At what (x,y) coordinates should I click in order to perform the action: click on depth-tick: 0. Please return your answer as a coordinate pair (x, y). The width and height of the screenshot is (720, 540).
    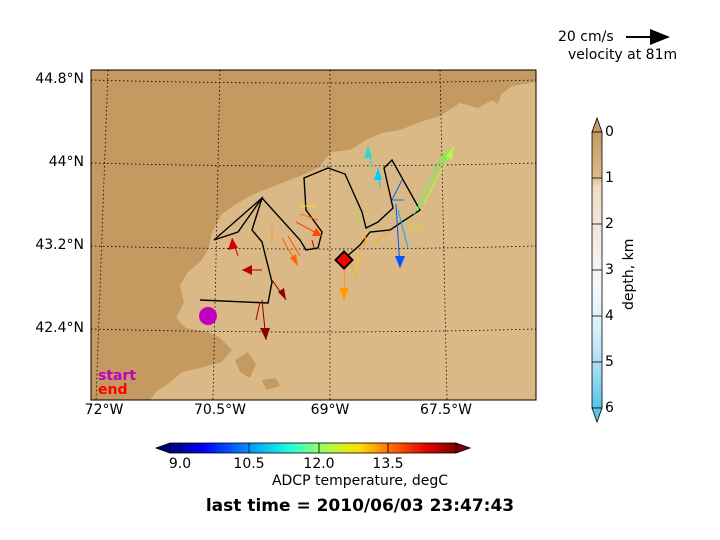
    Looking at the image, I should click on (609, 132).